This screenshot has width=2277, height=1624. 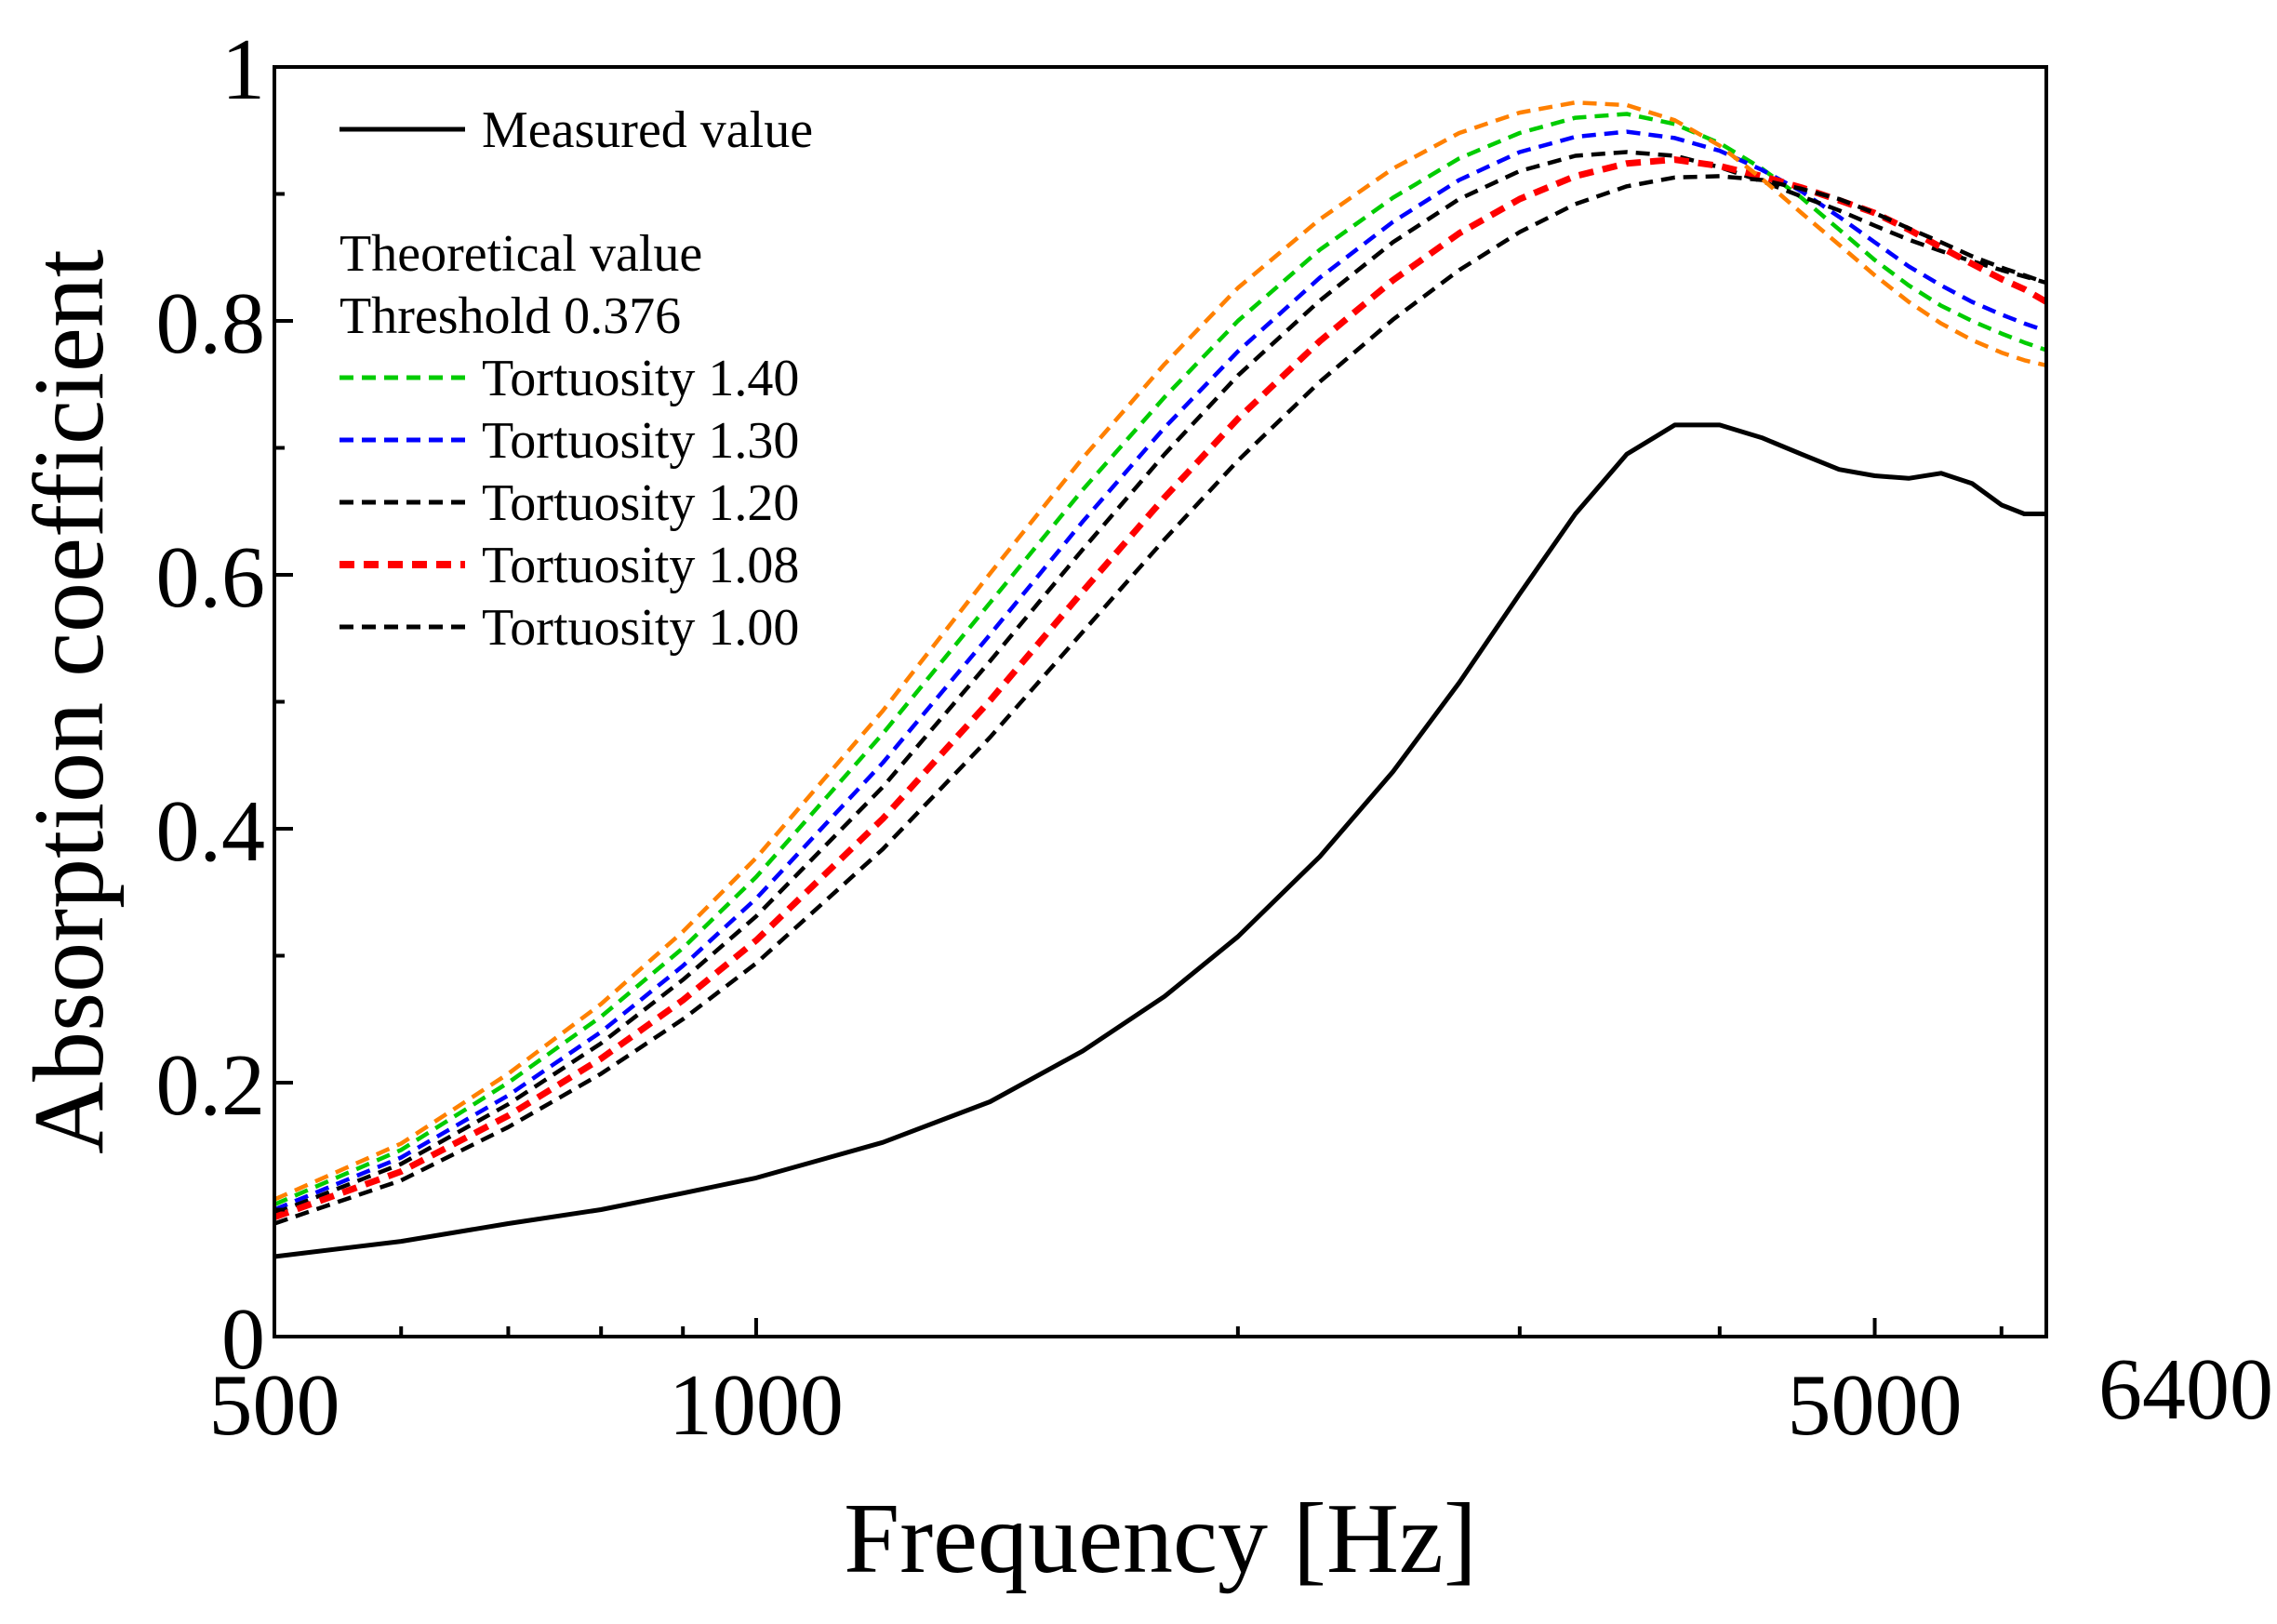 I want to click on y-tick-label: 0.4, so click(x=211, y=831).